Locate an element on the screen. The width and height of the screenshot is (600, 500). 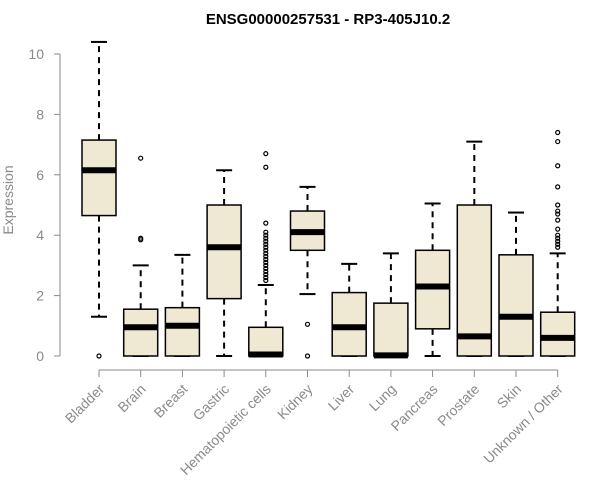
y-axis-title: Expression is located at coordinates (8, 199).